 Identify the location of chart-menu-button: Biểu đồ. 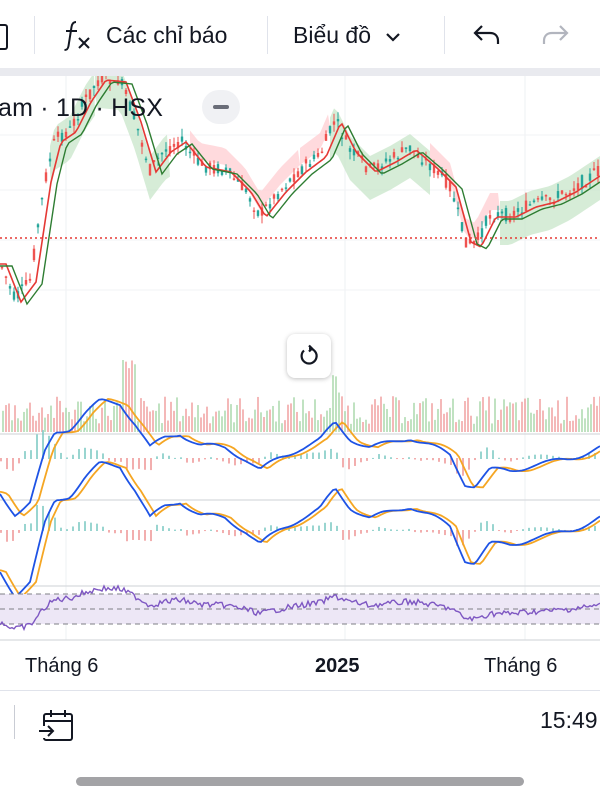
(347, 35).